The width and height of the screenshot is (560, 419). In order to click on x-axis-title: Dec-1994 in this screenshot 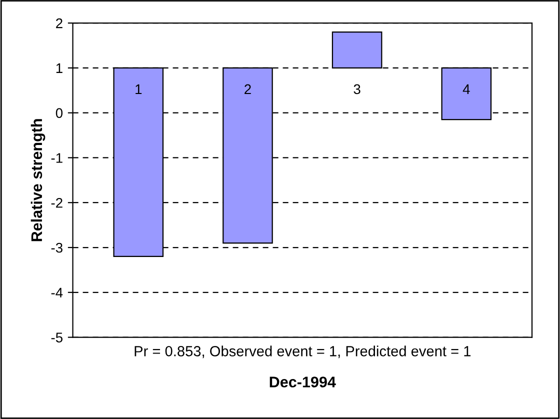, I will do `click(303, 382)`.